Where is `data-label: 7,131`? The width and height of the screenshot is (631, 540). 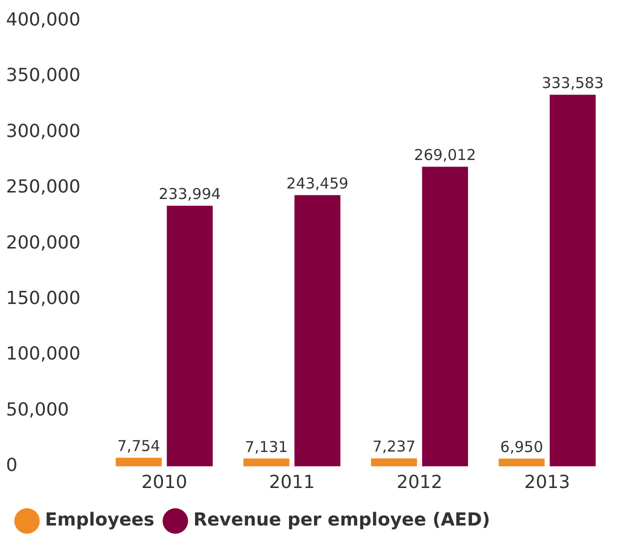 data-label: 7,131 is located at coordinates (266, 447).